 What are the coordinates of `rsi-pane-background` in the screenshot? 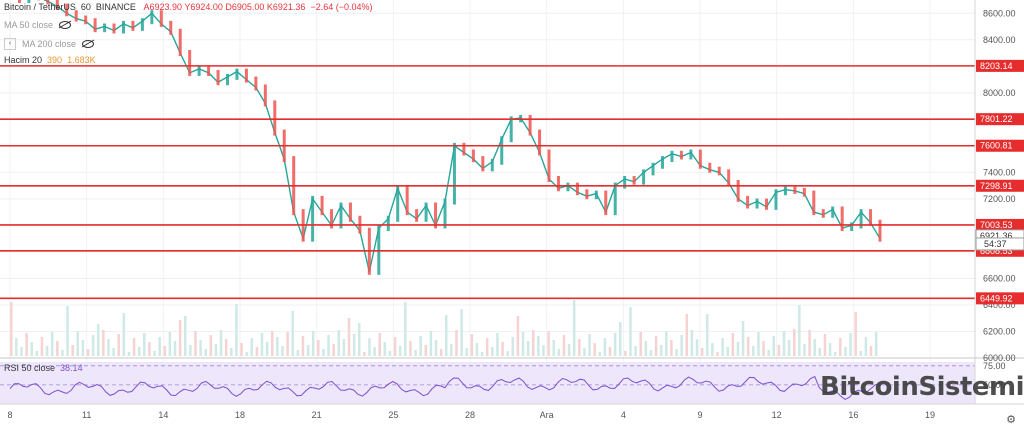 It's located at (487, 383).